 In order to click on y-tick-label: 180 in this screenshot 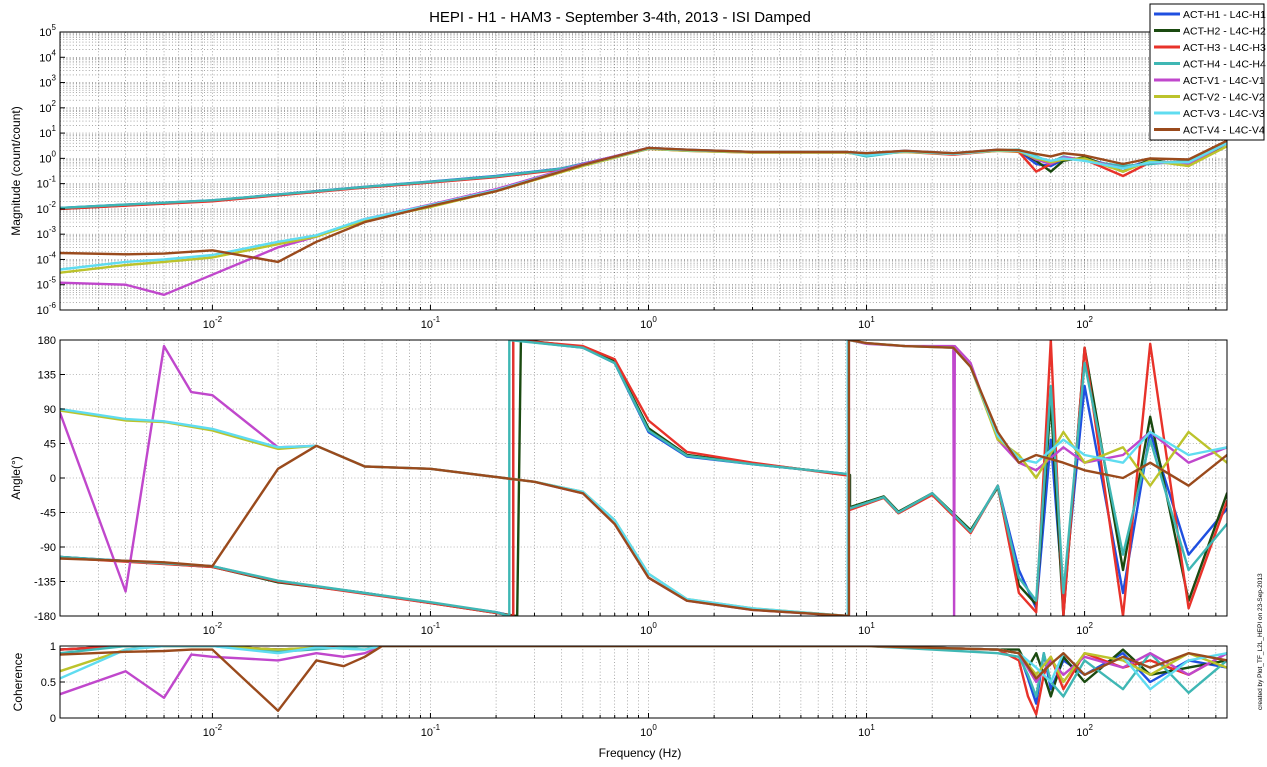, I will do `click(47, 341)`.